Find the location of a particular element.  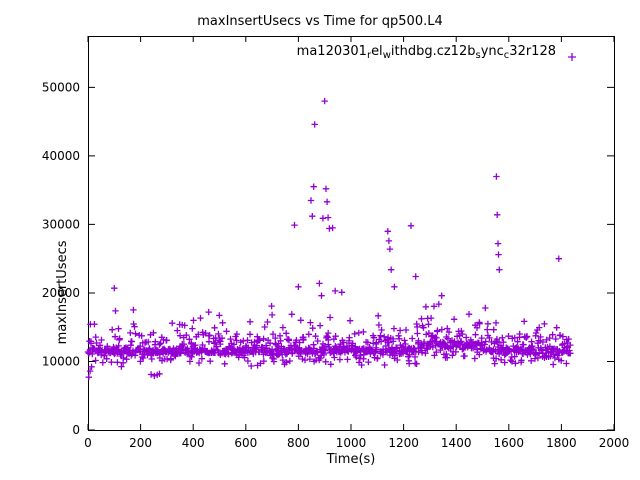

y-tick-label: 40000 is located at coordinates (61, 156).